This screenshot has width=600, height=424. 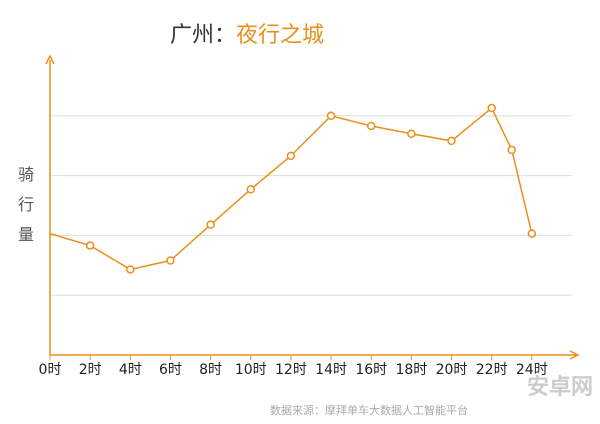 What do you see at coordinates (411, 370) in the screenshot?
I see `x-tick-label: 18时` at bounding box center [411, 370].